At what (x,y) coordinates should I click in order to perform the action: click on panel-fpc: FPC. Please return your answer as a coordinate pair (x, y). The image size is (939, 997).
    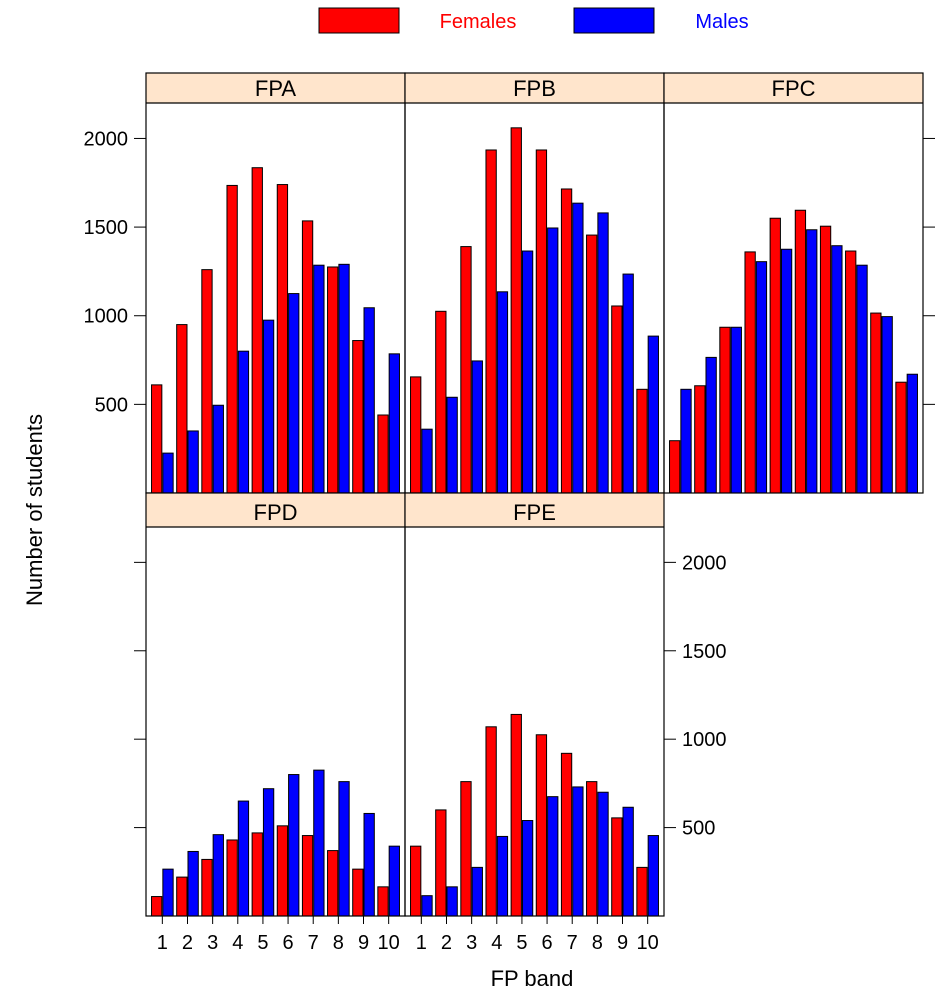
    Looking at the image, I should click on (793, 283).